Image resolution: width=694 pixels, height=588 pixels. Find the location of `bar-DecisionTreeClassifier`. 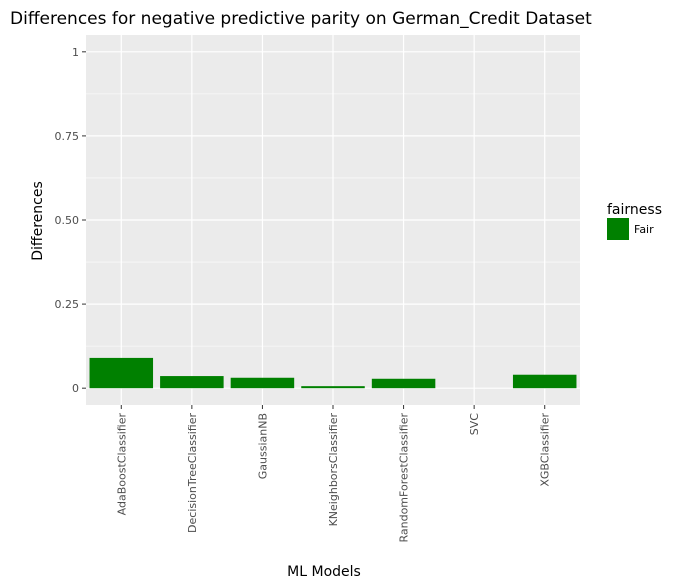

bar-DecisionTreeClassifier is located at coordinates (192, 382).